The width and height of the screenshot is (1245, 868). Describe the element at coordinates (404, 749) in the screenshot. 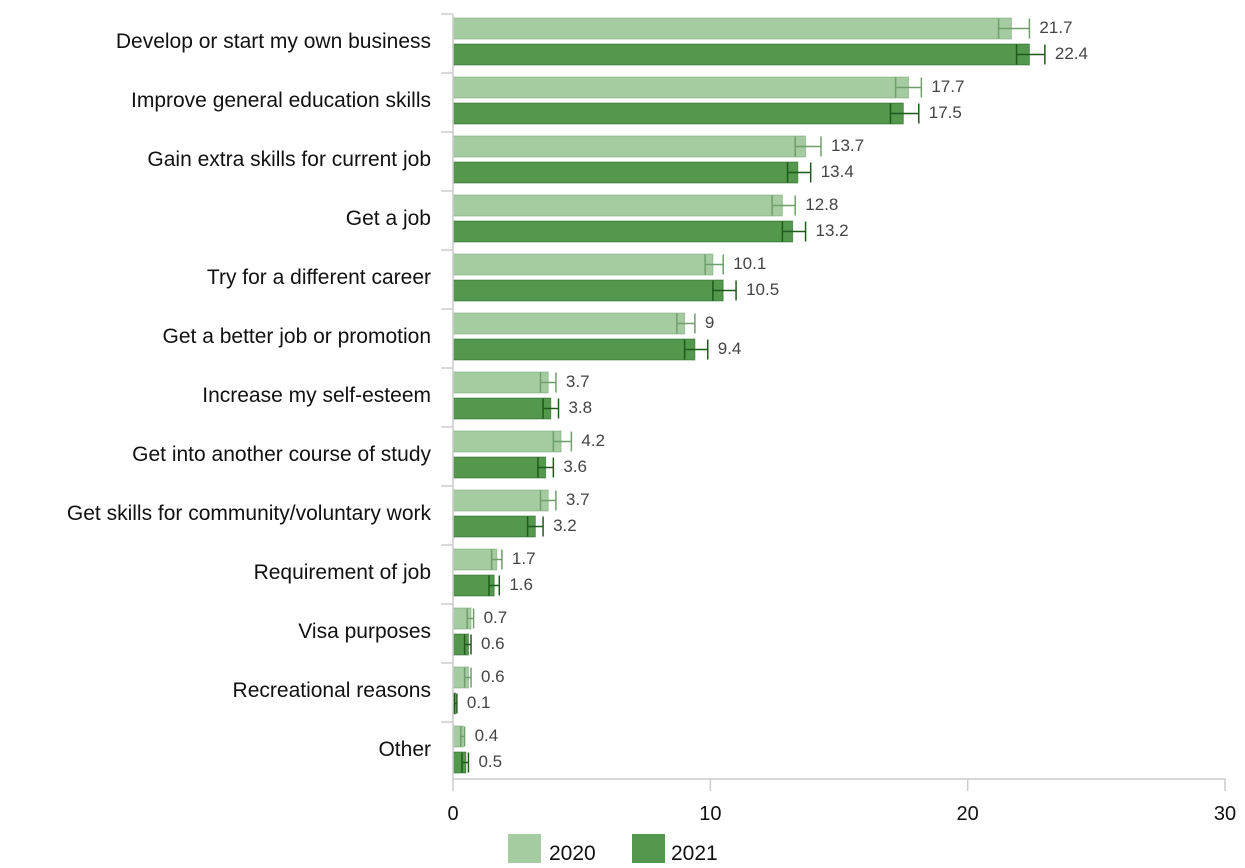

I see `category-label: Other` at that location.